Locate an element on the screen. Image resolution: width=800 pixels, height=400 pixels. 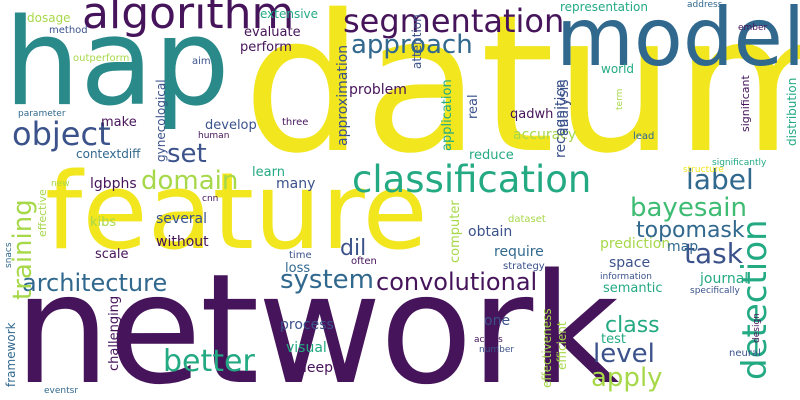
word-strategy: strategy is located at coordinates (524, 266).